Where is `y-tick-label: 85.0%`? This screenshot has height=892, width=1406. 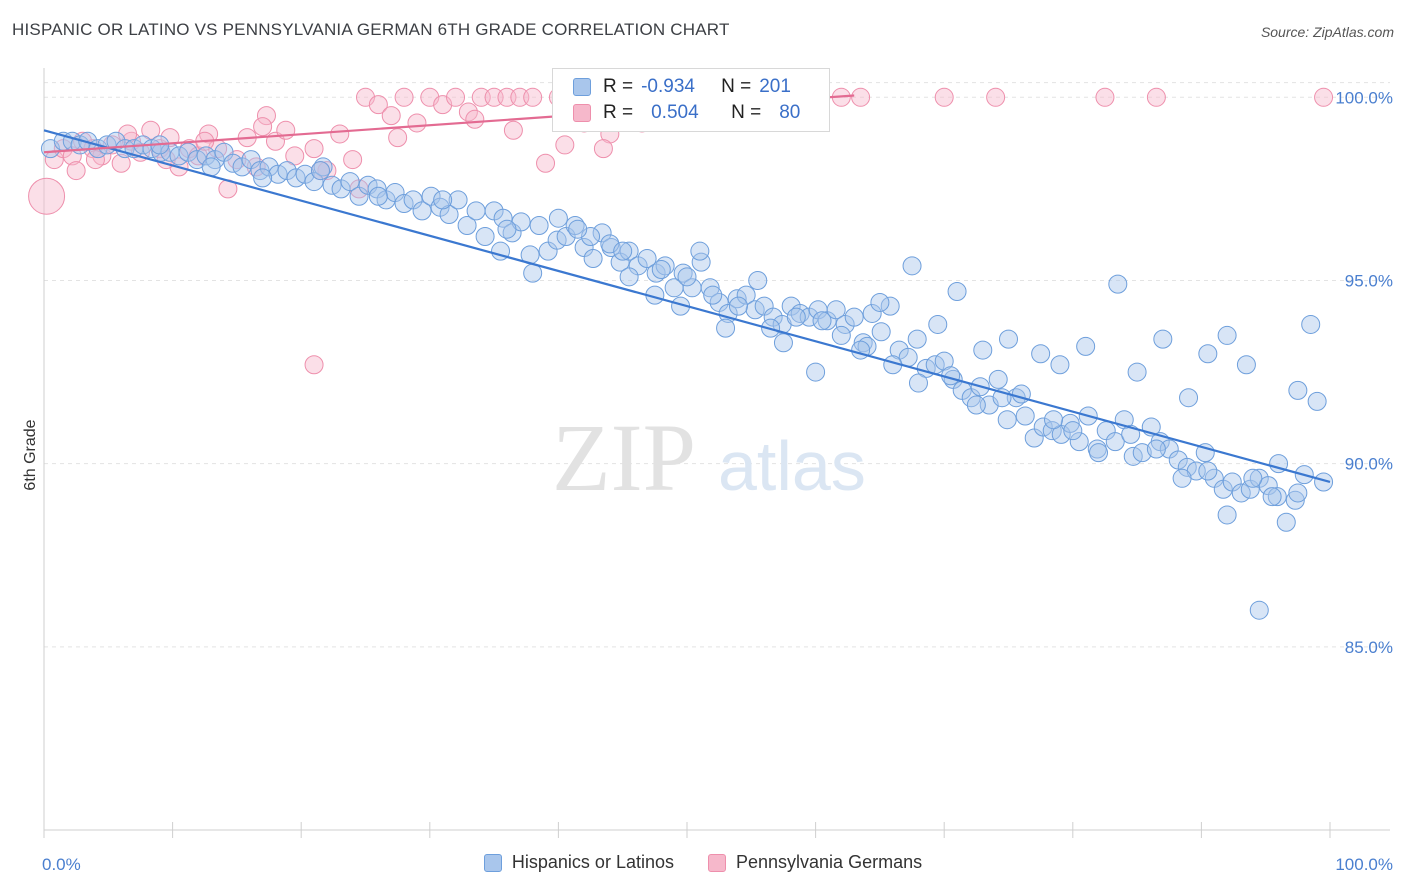
y-tick-label: 85.0% is located at coordinates (1369, 647).